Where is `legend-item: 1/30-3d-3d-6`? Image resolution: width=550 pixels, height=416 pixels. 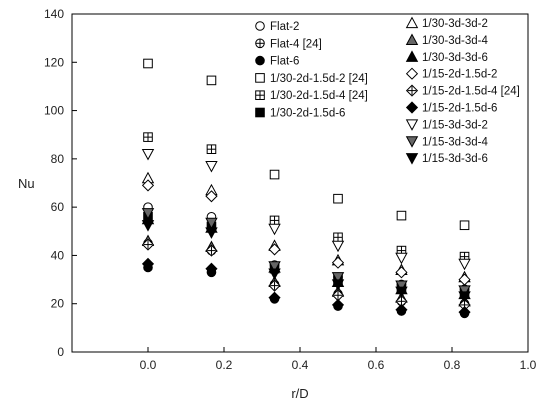 legend-item: 1/30-3d-3d-6 is located at coordinates (446, 57).